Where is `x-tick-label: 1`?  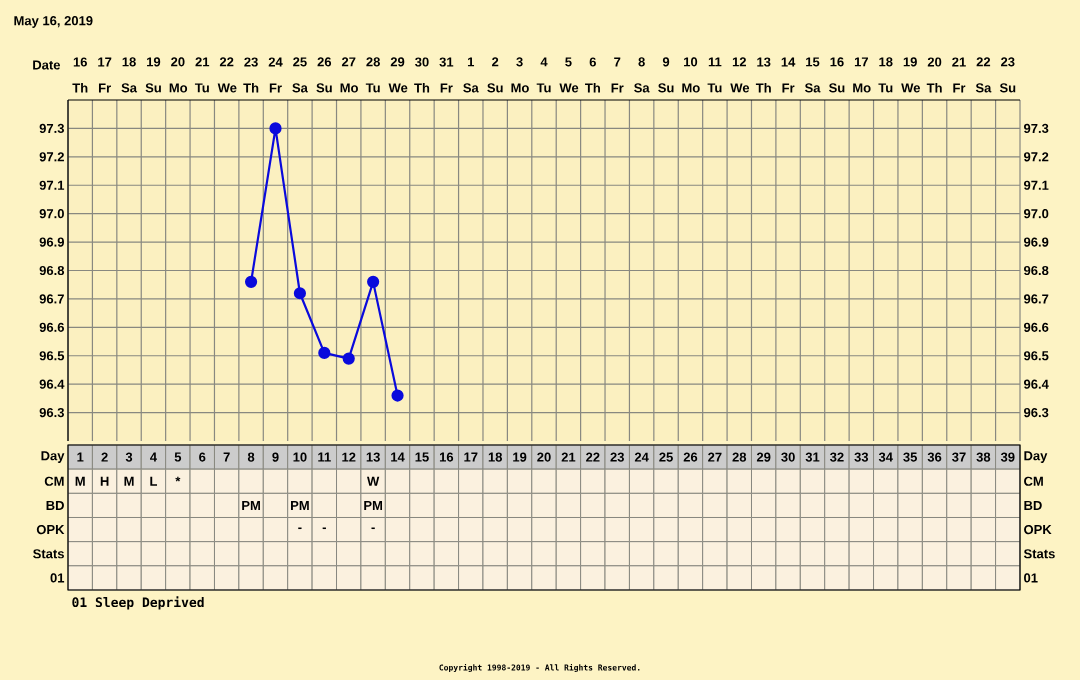 x-tick-label: 1 is located at coordinates (80, 457).